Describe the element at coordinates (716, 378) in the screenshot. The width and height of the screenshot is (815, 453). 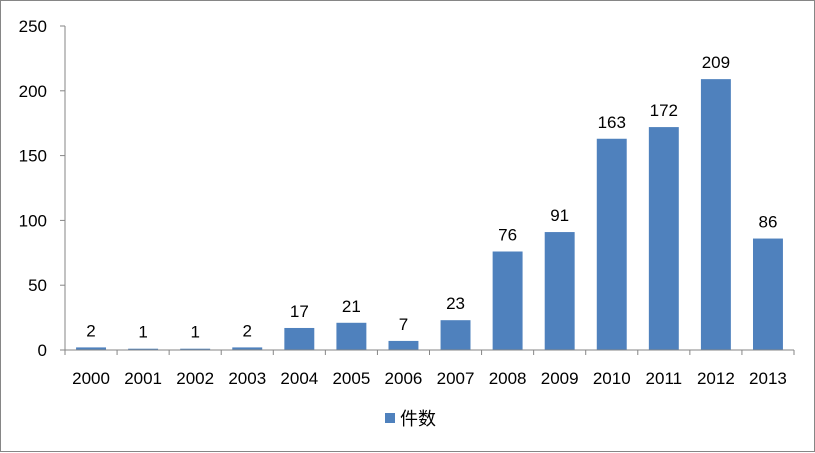
I see `x-tick-label: 2012` at that location.